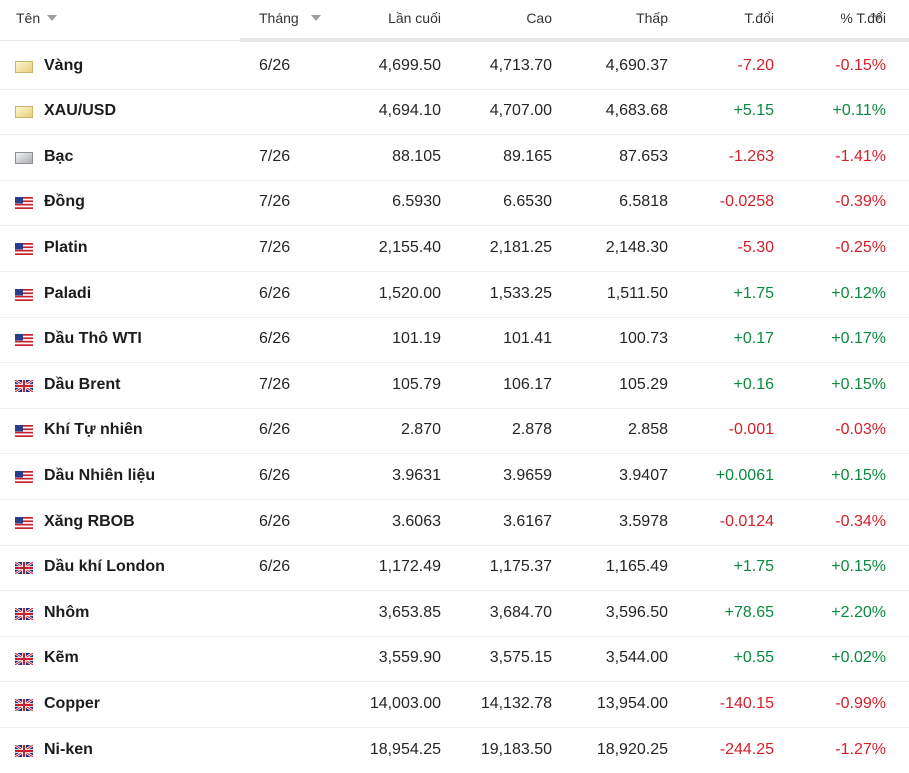  I want to click on instrument-name: XAU/USD, so click(80, 111).